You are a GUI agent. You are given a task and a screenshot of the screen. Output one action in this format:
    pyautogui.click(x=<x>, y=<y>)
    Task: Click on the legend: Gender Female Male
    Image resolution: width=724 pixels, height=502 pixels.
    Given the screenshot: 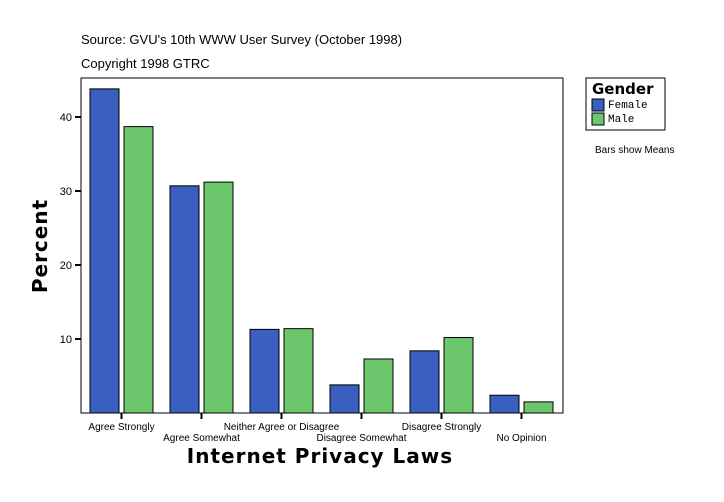 What is the action you would take?
    pyautogui.click(x=625, y=104)
    